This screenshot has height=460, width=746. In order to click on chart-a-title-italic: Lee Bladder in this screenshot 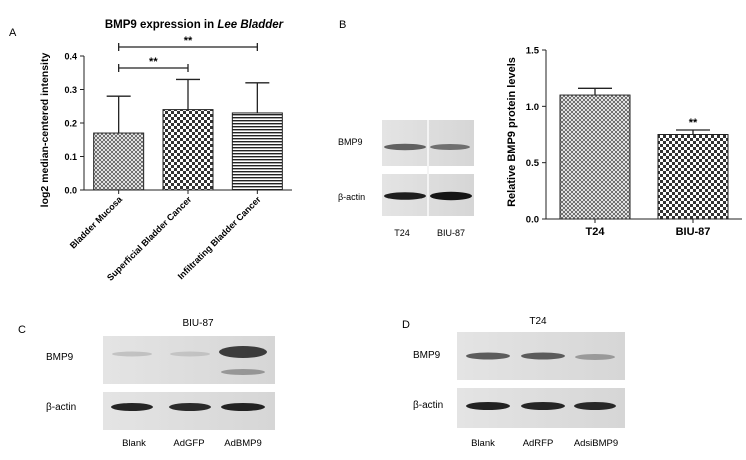, I will do `click(250, 25)`.